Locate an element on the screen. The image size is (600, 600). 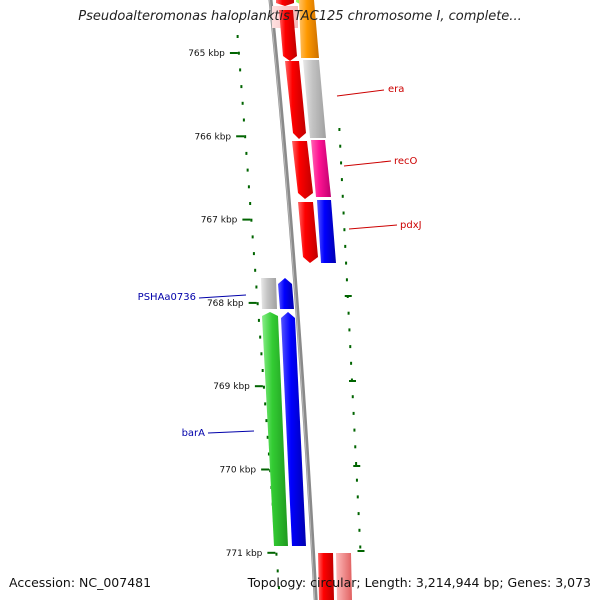
tick-label: 769 kbp is located at coordinates (231, 387).